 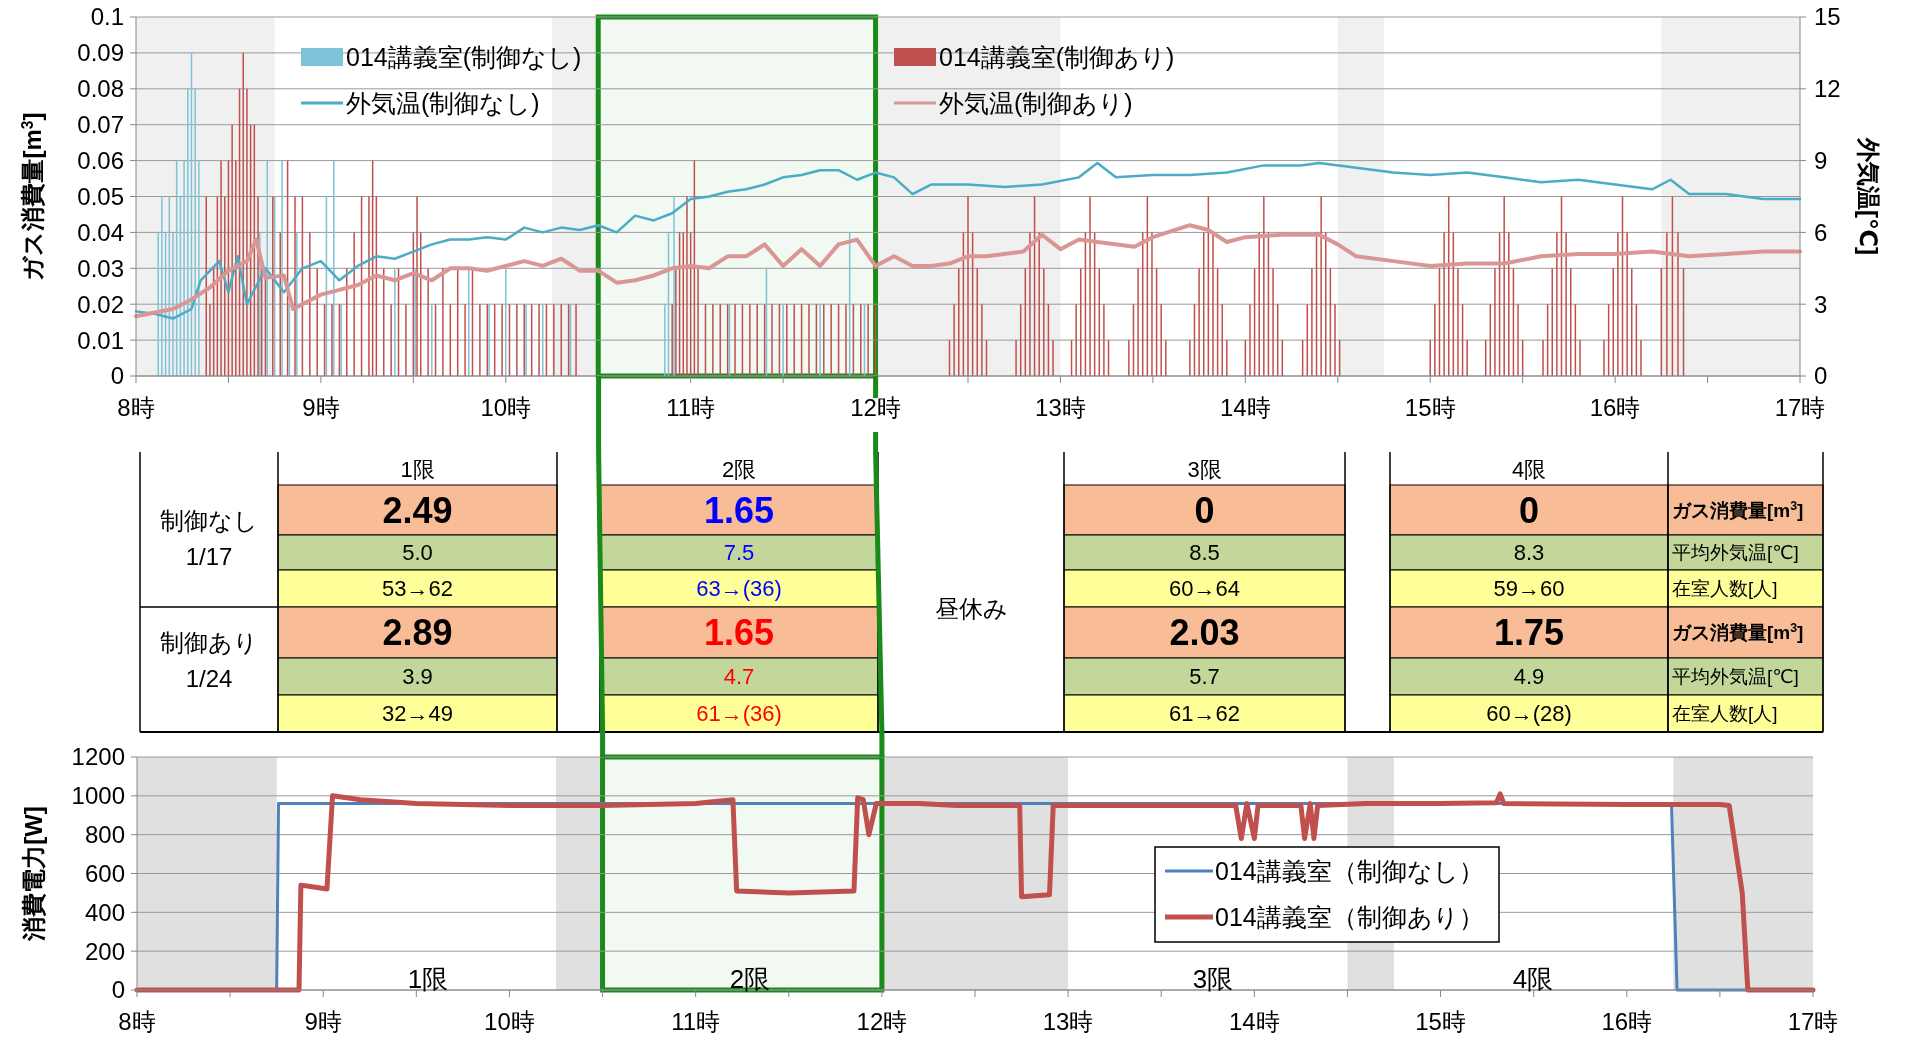 What do you see at coordinates (209, 556) in the screenshot?
I see `text: 1/17` at bounding box center [209, 556].